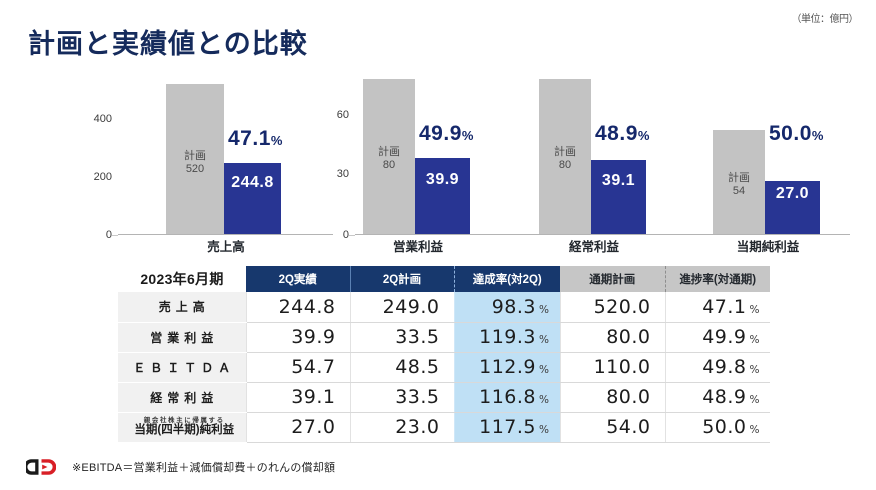  Describe the element at coordinates (739, 191) in the screenshot. I see `plan-bar-value: 54` at that location.